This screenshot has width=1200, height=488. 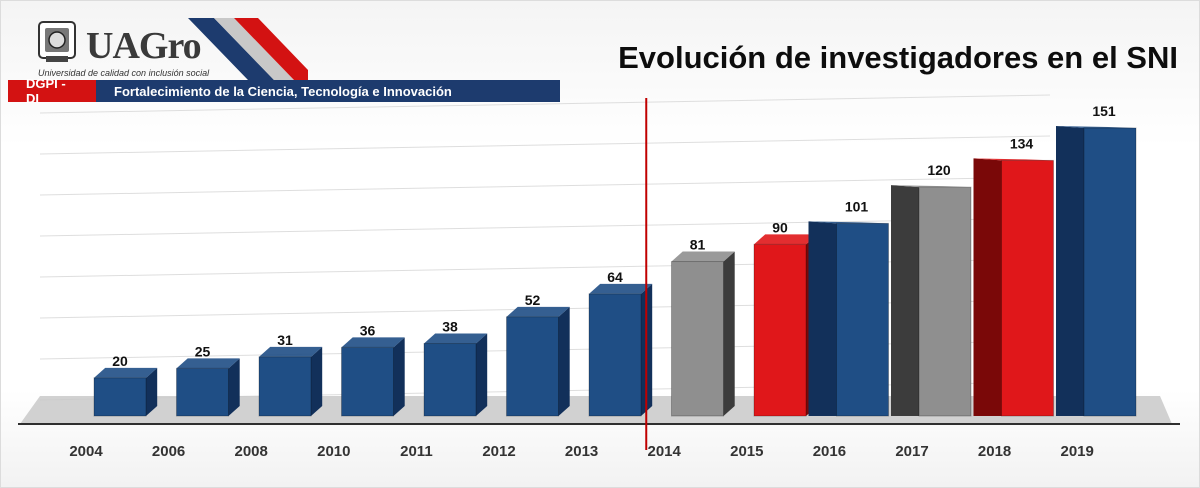 What do you see at coordinates (450, 327) in the screenshot?
I see `data-label-2011: 38` at bounding box center [450, 327].